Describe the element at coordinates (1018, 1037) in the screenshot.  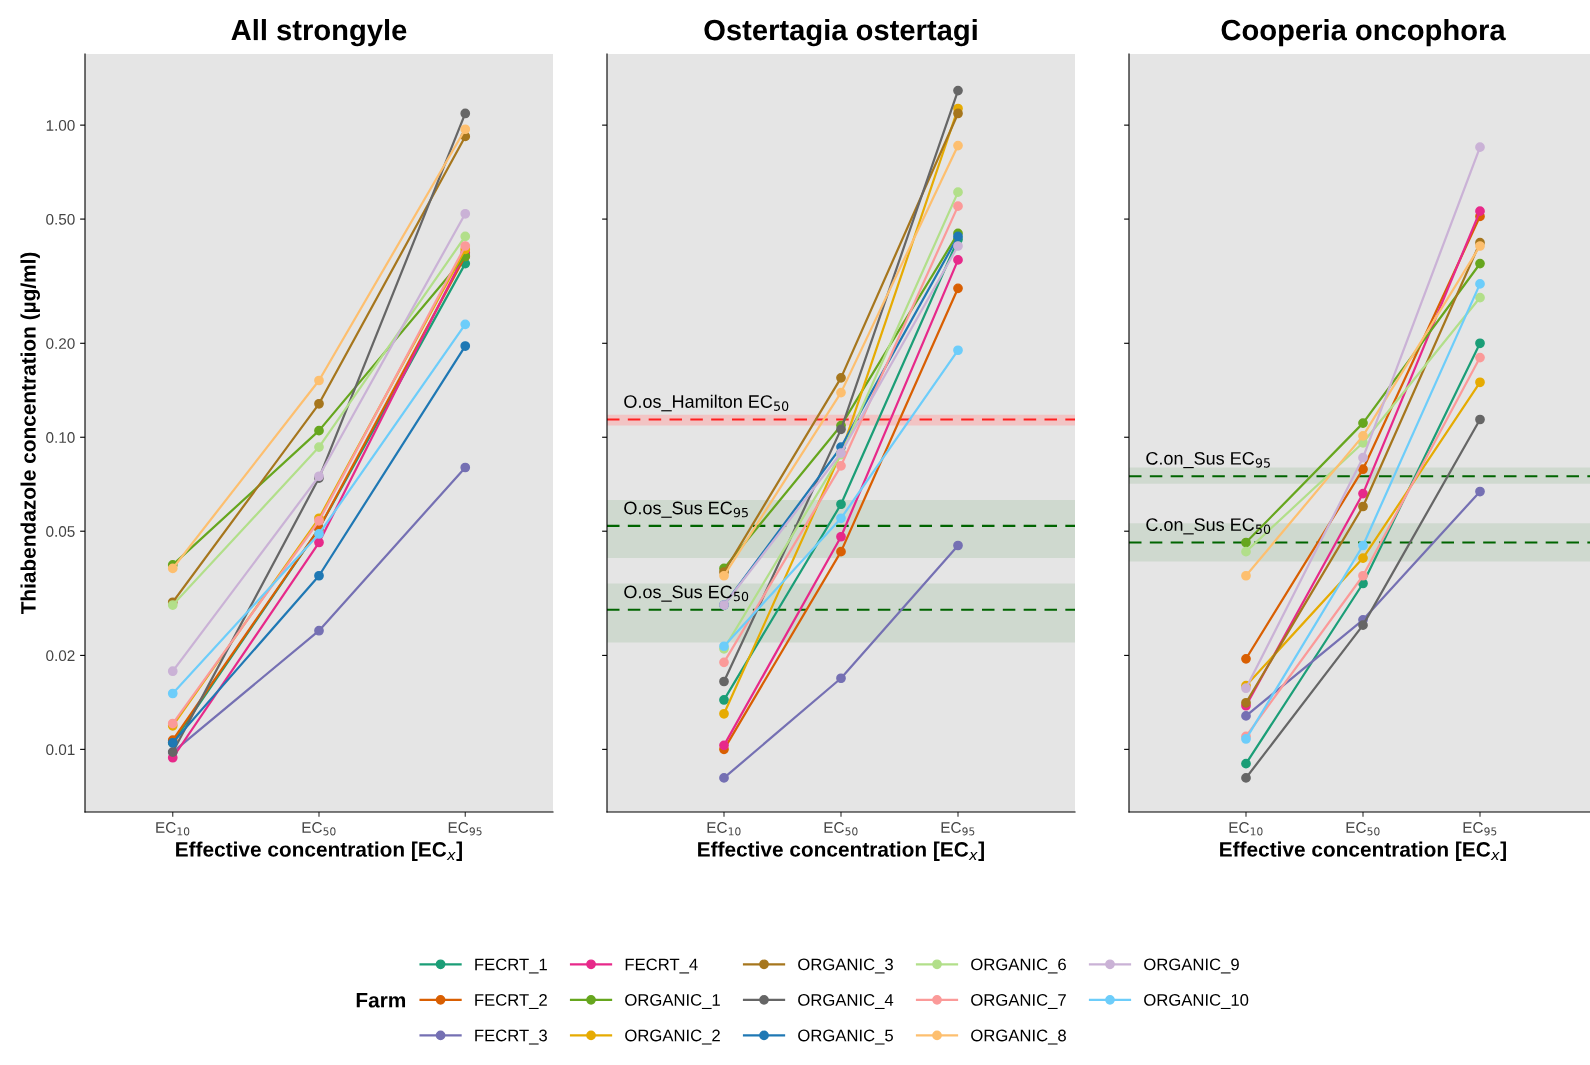
I see `legend-label: ORGANIC_8` at that location.